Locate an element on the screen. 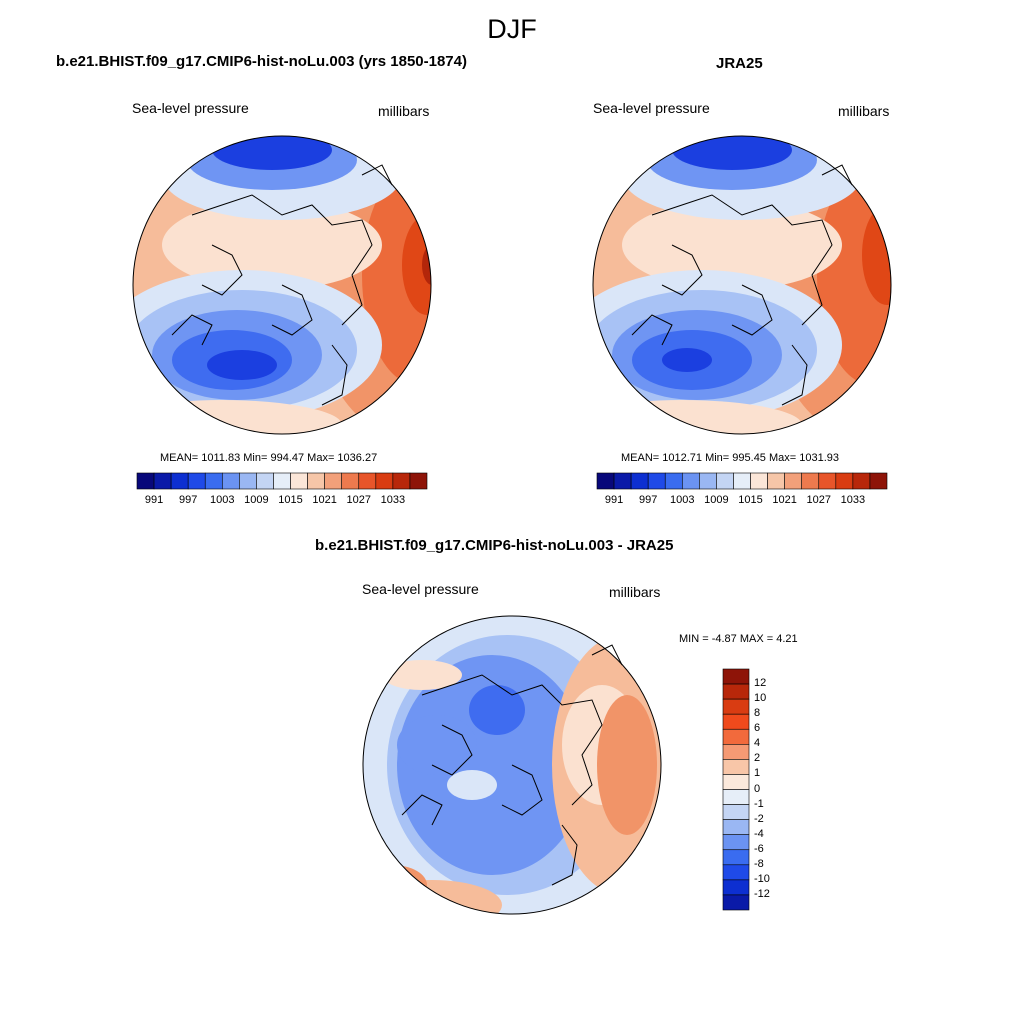 This screenshot has width=1024, height=1024. colorbar-tick-label: -2 is located at coordinates (759, 818).